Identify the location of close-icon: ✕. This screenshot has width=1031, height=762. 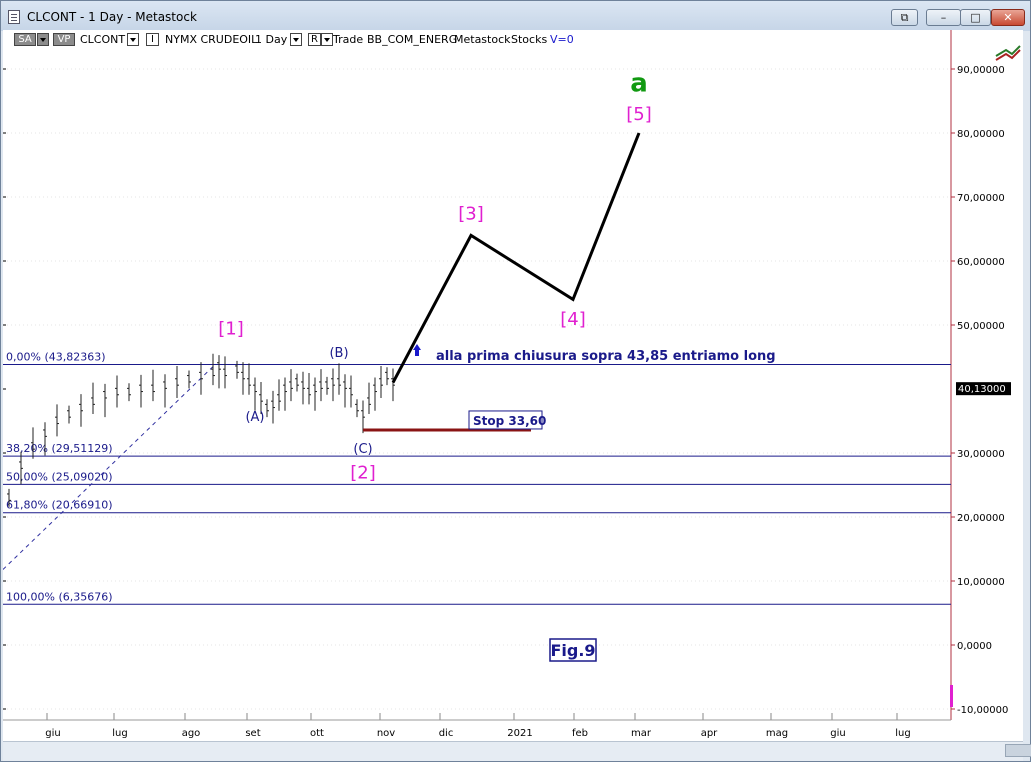
(1008, 17).